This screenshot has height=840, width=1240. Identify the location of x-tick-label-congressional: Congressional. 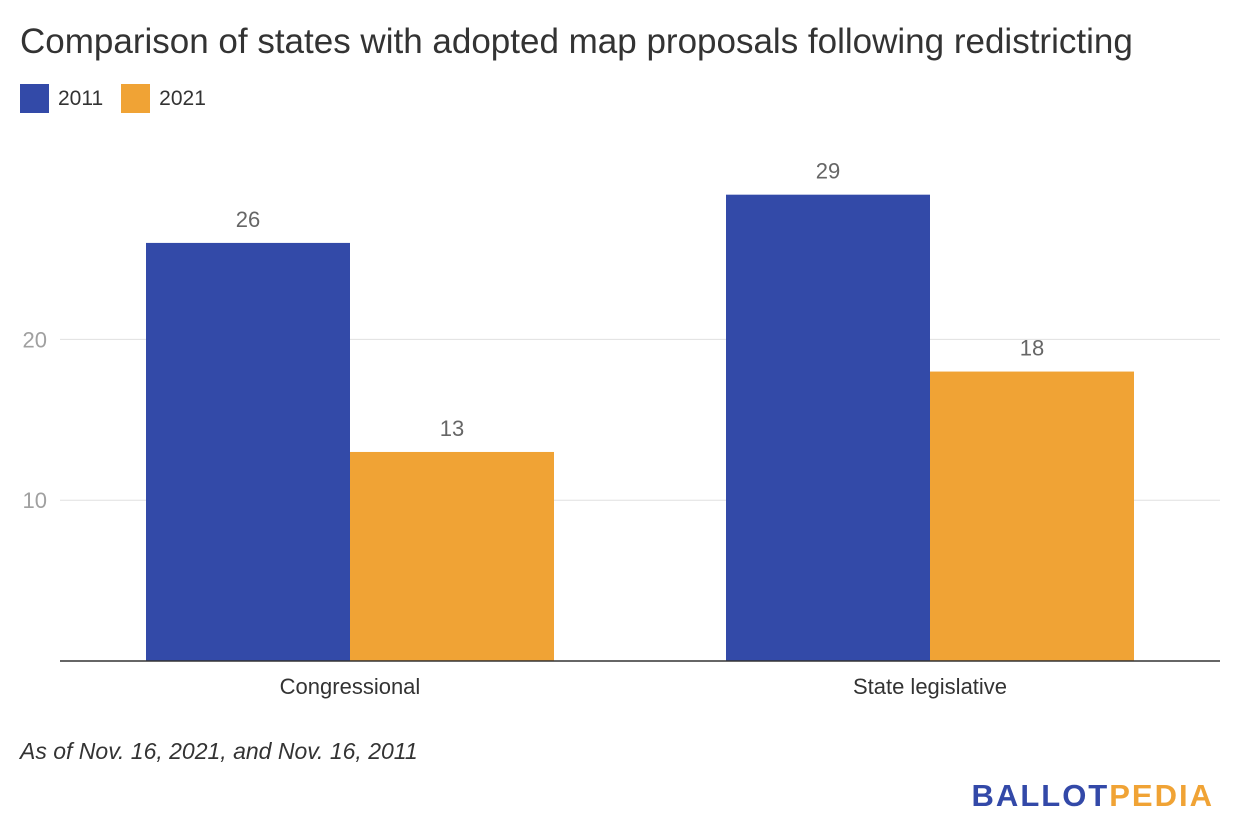
(350, 686).